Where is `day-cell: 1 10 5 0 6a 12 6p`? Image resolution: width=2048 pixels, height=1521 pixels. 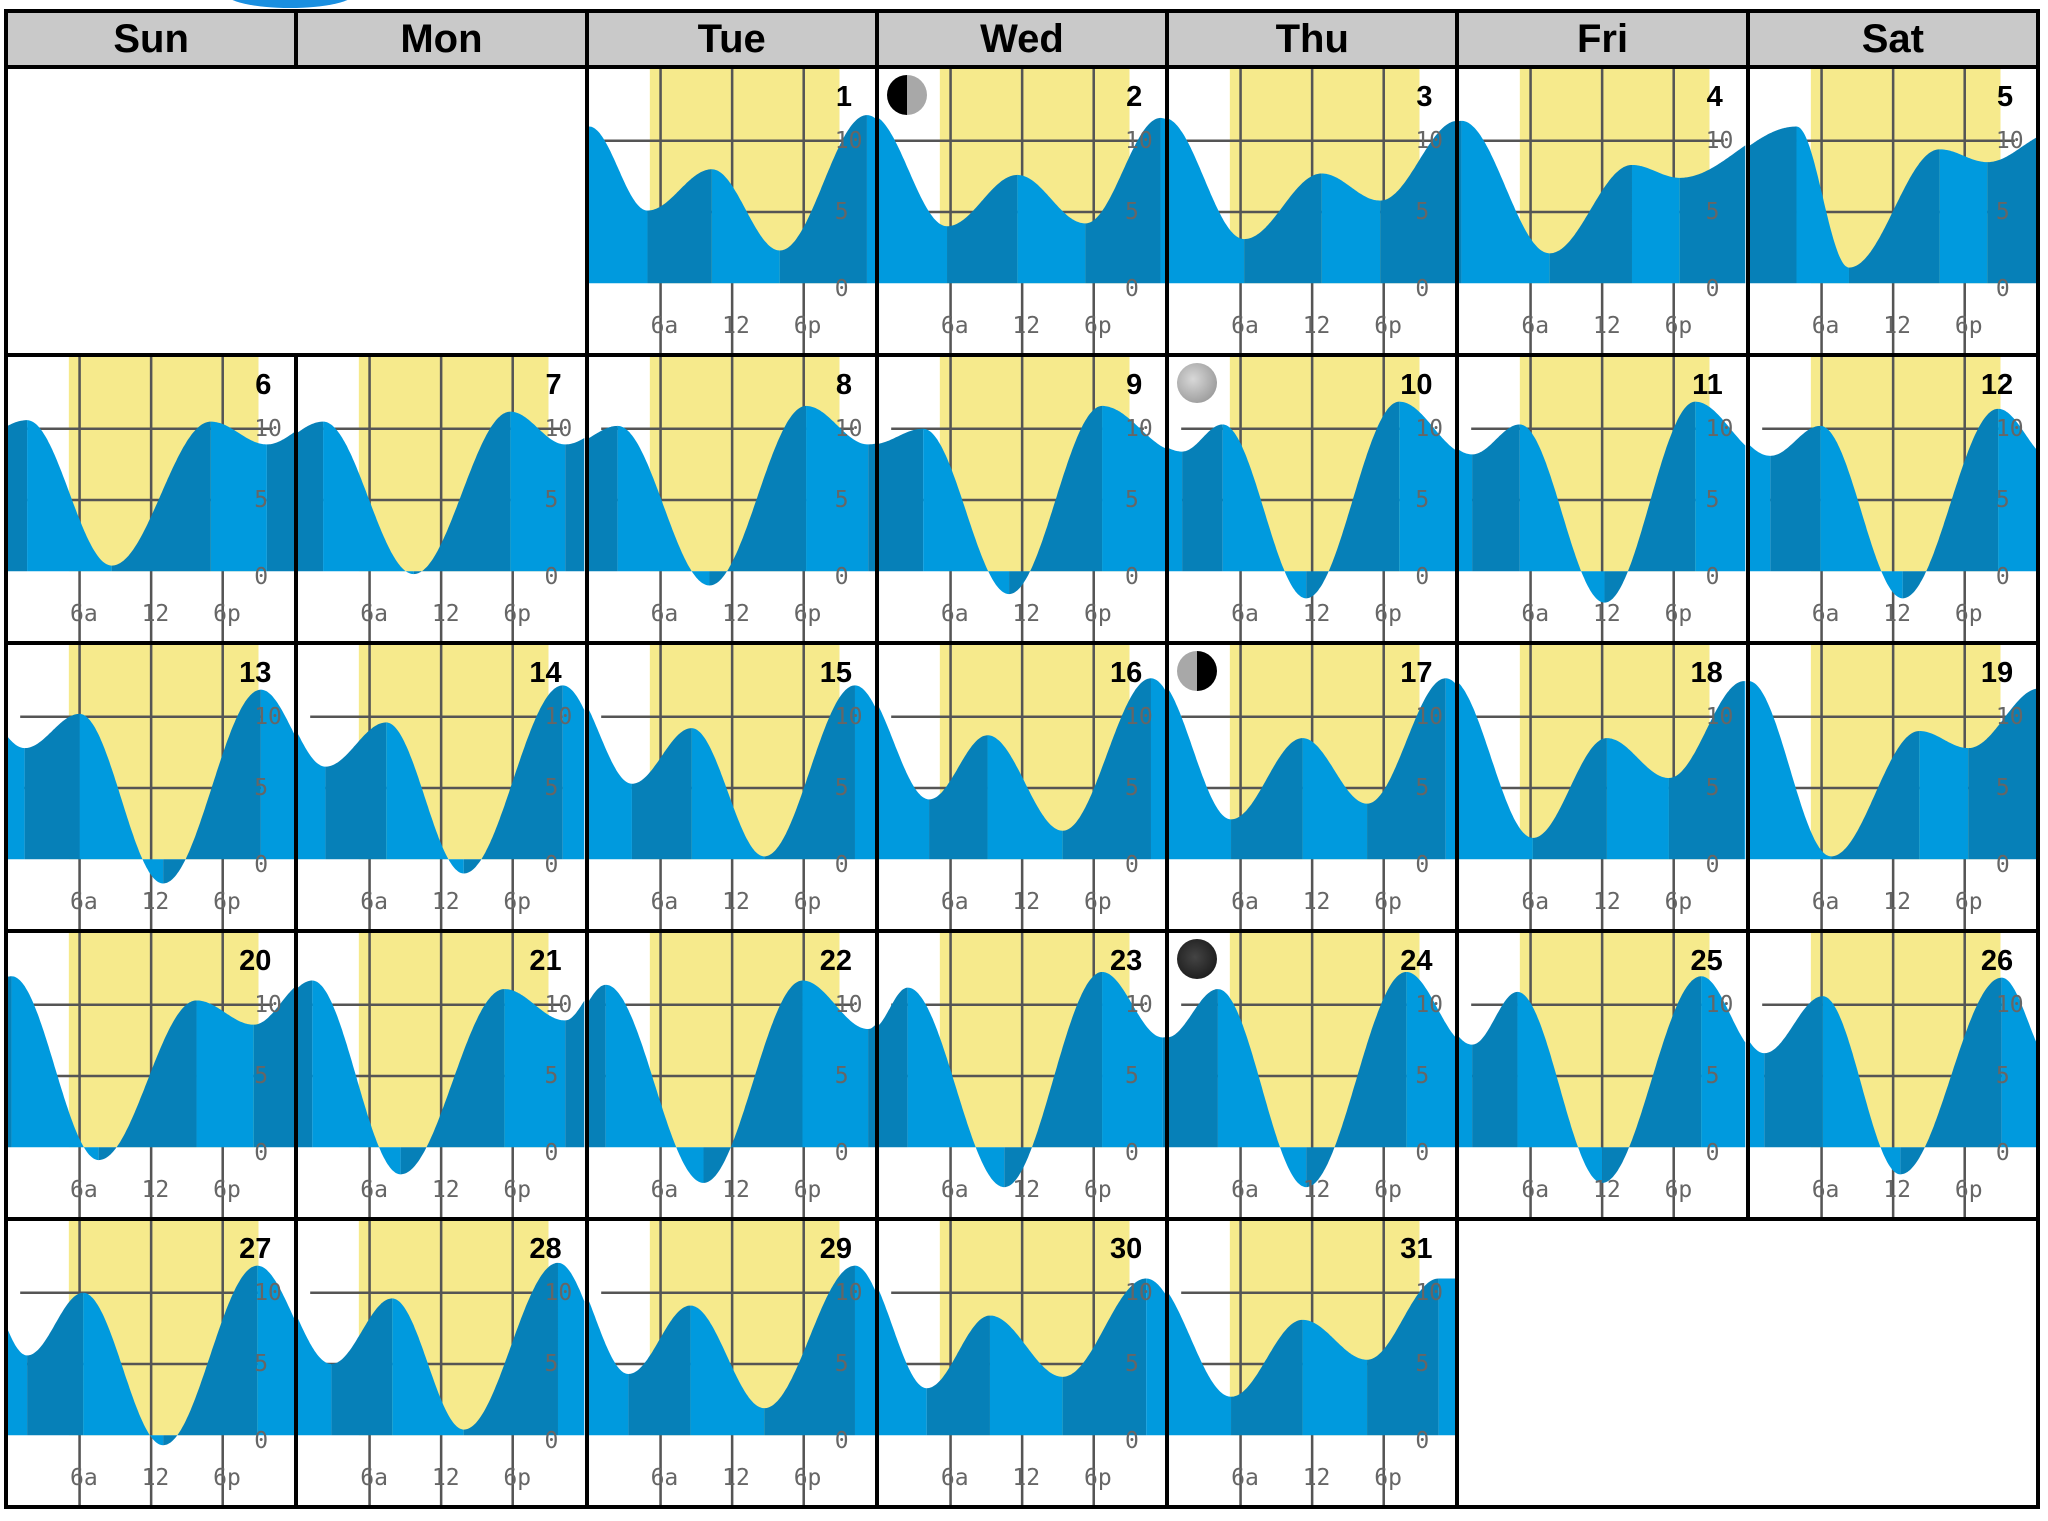 day-cell: 1 10 5 0 6a 12 6p is located at coordinates (731, 211).